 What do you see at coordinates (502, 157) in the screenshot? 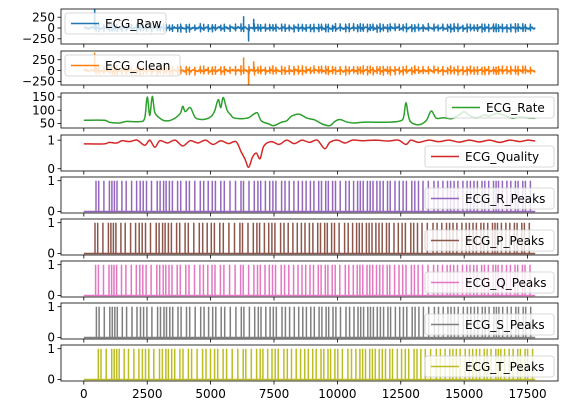
I see `legend-label: ECG_Quality` at bounding box center [502, 157].